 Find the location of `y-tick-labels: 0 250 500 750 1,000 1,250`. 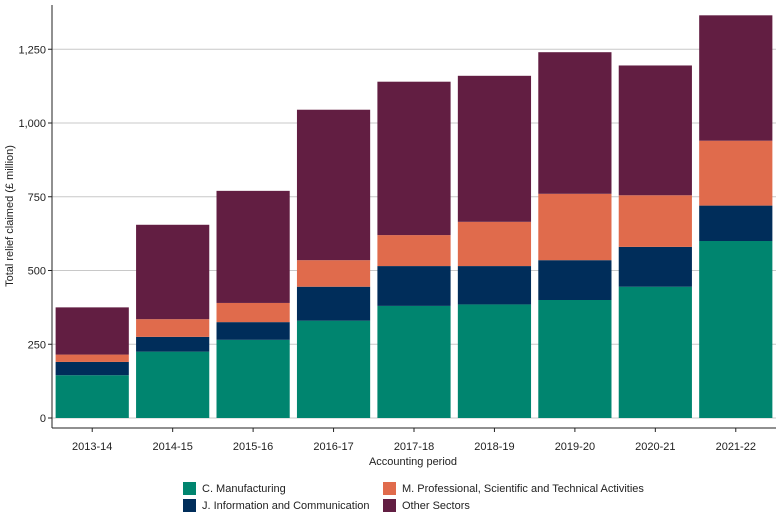

y-tick-labels: 0 250 500 750 1,000 1,250 is located at coordinates (35, 234).